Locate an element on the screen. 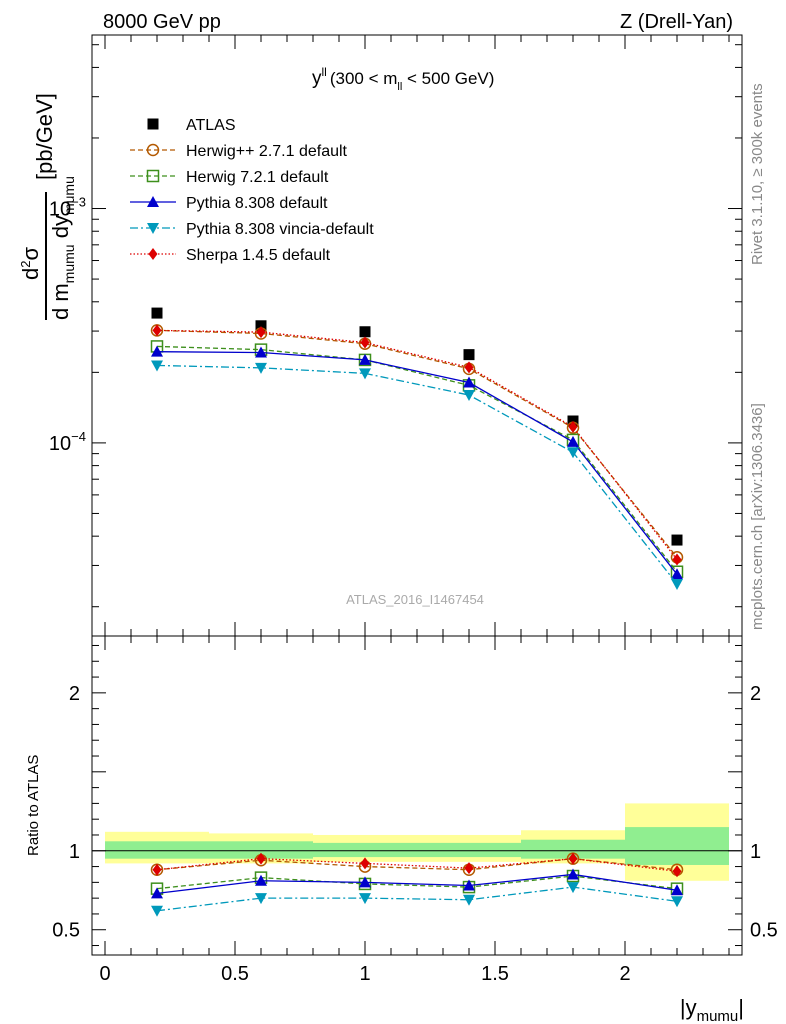 This screenshot has height=1024, width=786. series-line-pythia is located at coordinates (417, 463).